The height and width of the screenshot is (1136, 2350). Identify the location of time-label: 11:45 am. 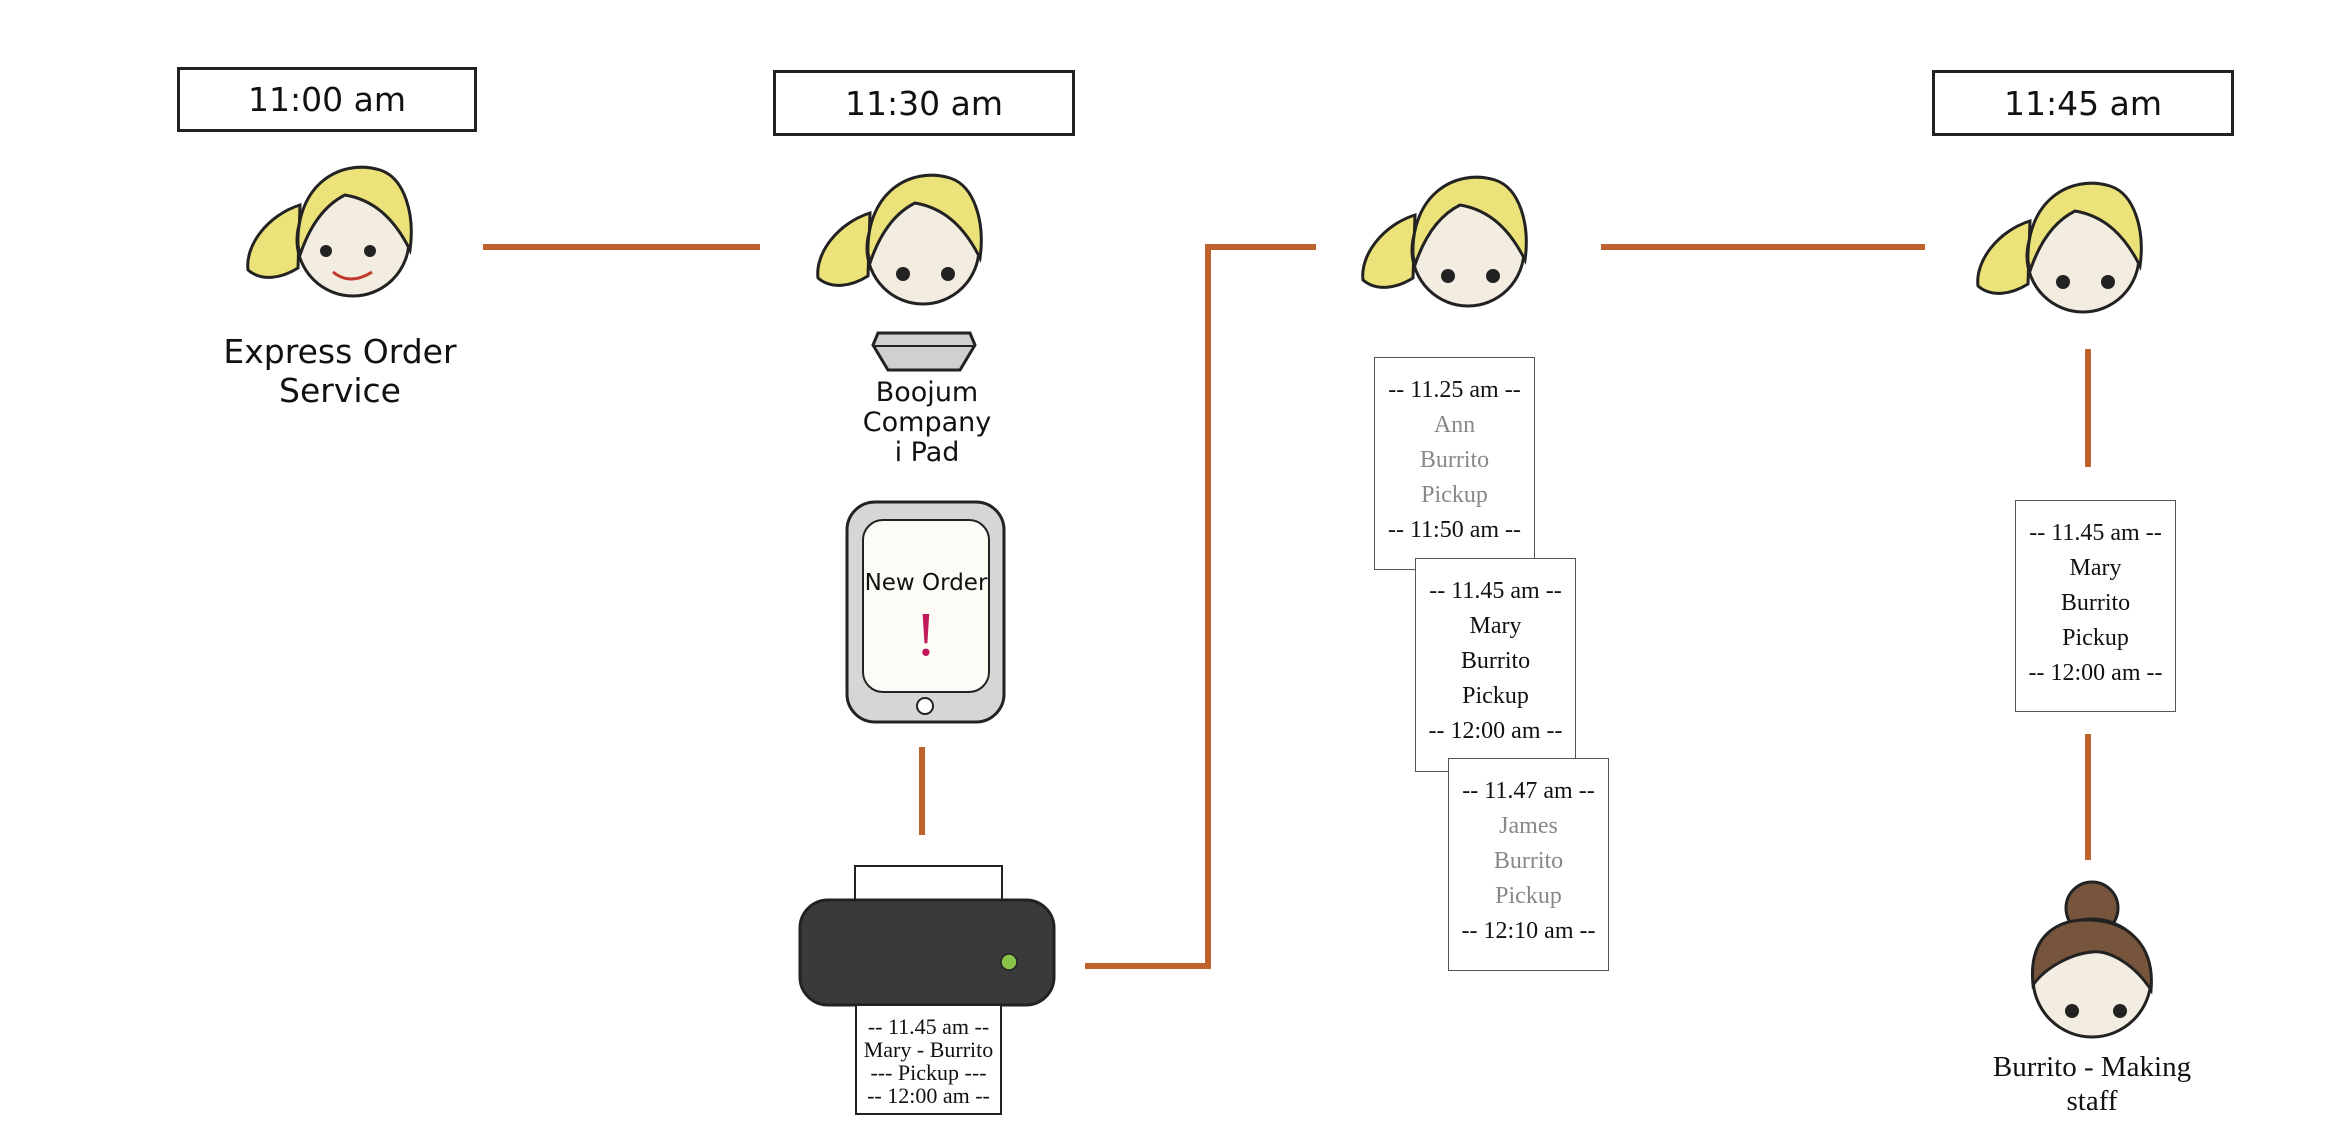
(2083, 103).